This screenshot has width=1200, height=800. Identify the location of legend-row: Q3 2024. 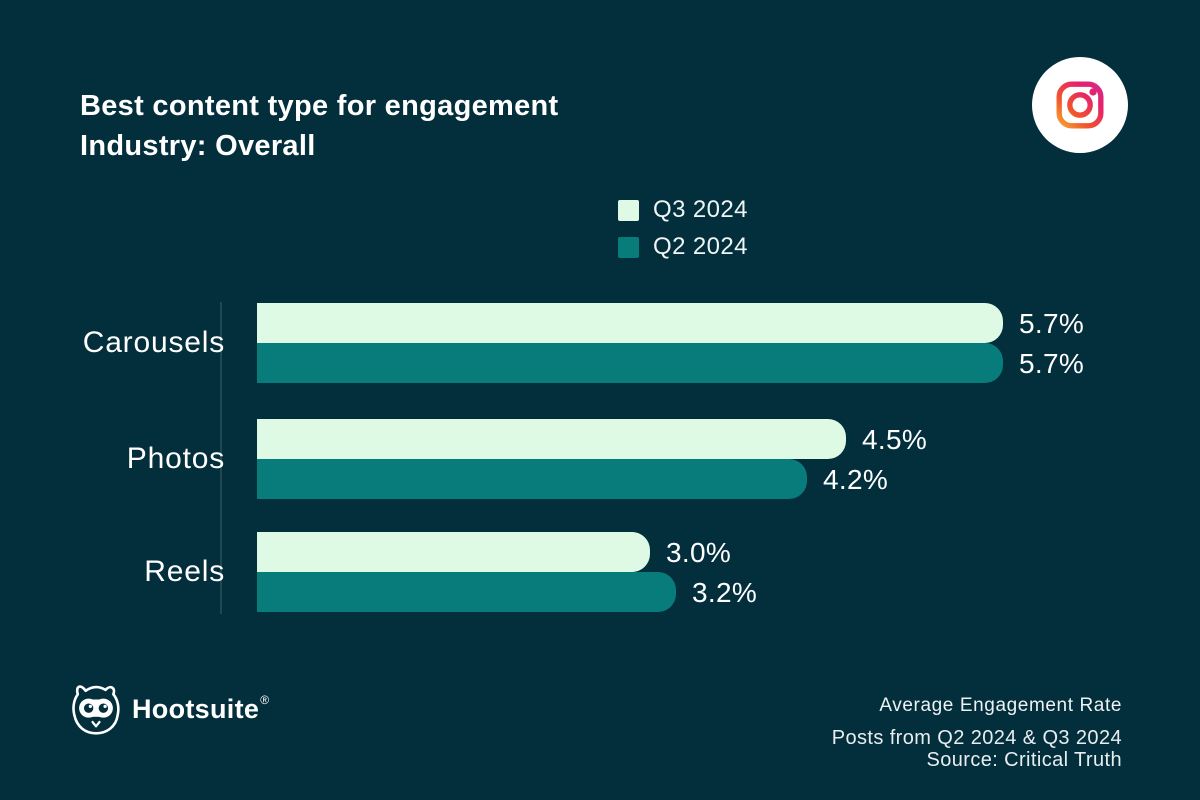
(683, 209).